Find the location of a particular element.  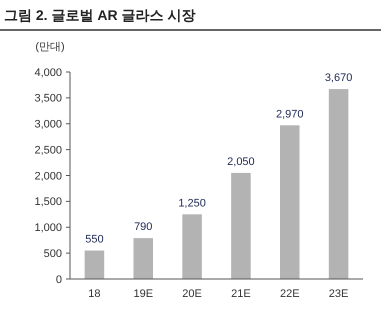

y-tick-label: 3,000 is located at coordinates (48, 124).